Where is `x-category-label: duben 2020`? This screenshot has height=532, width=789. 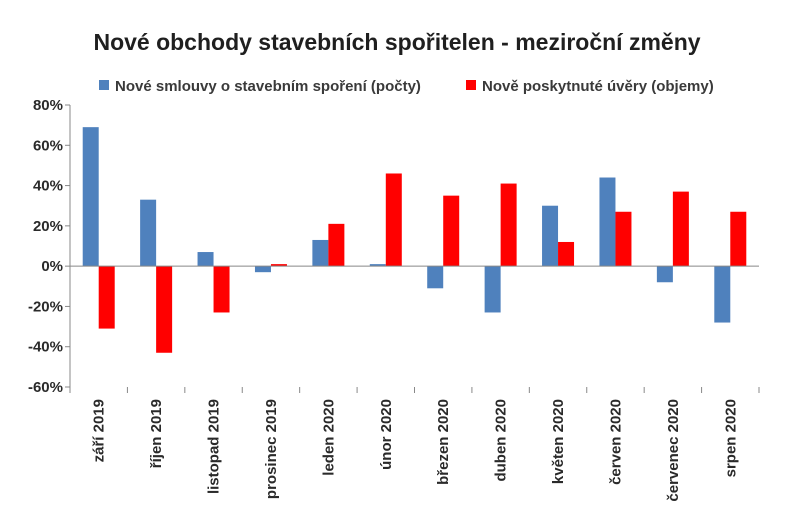 x-category-label: duben 2020 is located at coordinates (501, 440).